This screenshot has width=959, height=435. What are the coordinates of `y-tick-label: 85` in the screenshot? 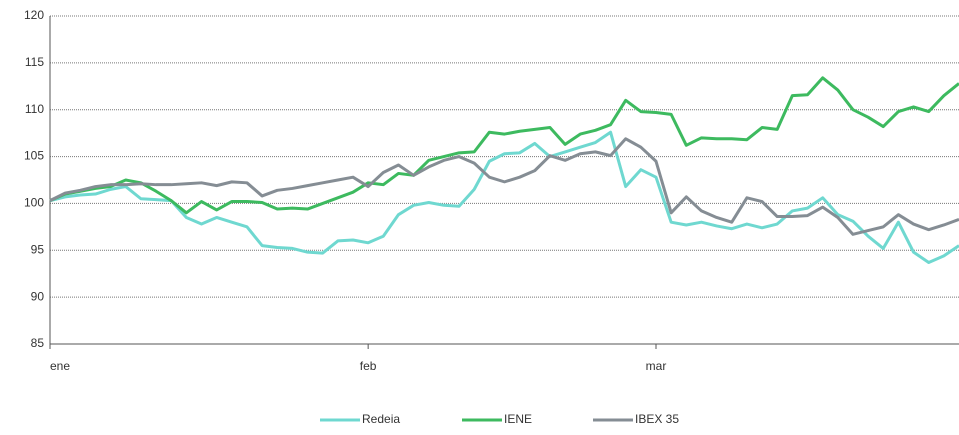 It's located at (38, 343).